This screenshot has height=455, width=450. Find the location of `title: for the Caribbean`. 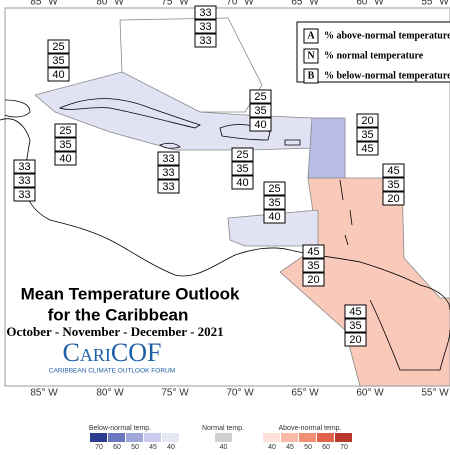

title: for the Caribbean is located at coordinates (118, 314).